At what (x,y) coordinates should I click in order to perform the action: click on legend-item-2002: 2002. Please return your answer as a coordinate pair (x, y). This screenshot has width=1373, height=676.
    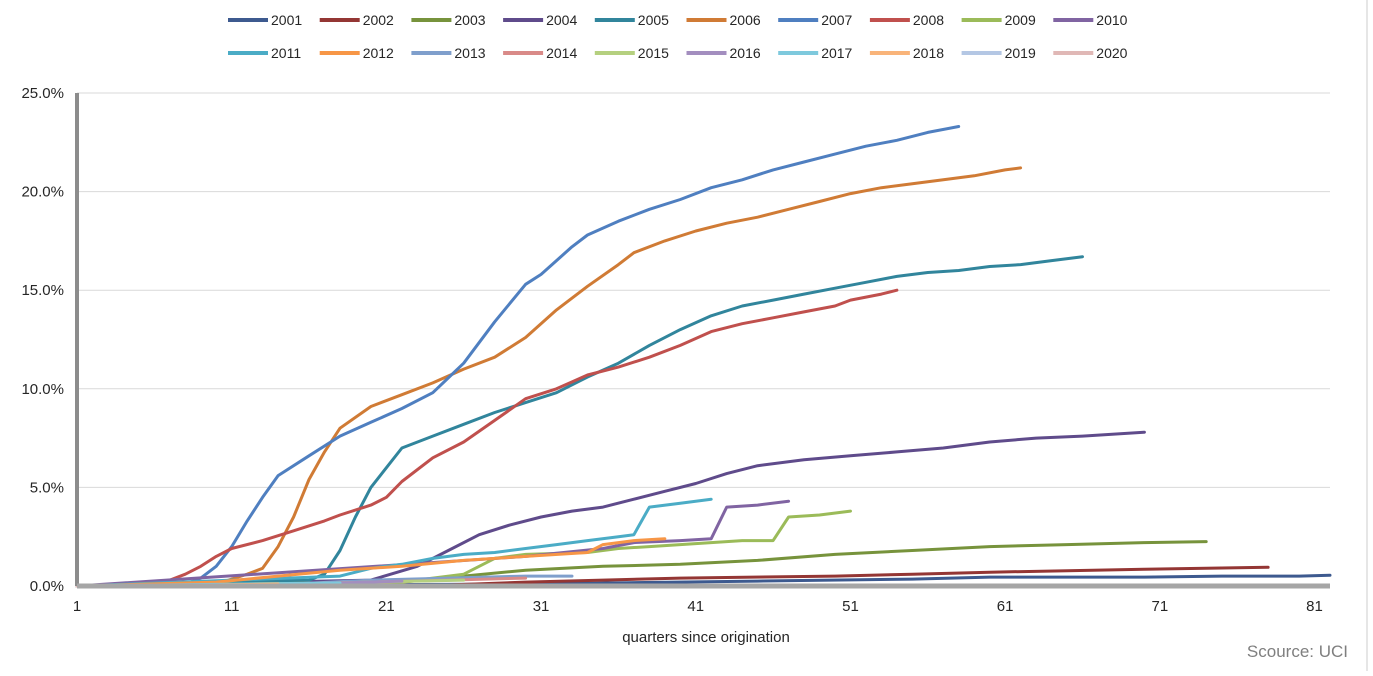
    Looking at the image, I should click on (356, 20).